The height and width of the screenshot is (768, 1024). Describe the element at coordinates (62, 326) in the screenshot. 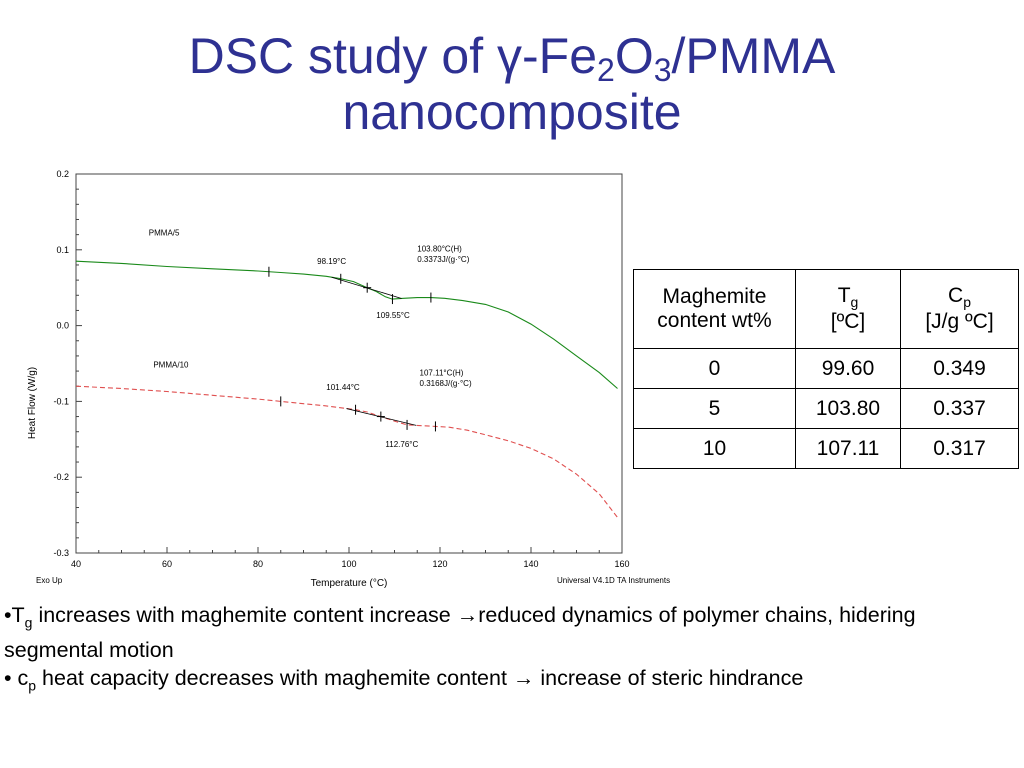

I see `y-tick-label: 0.0` at that location.